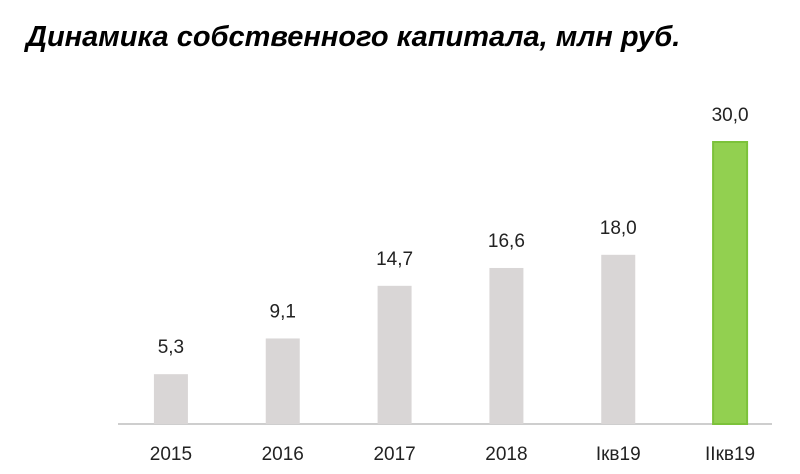  I want to click on x-tick-label: 2016, so click(283, 454).